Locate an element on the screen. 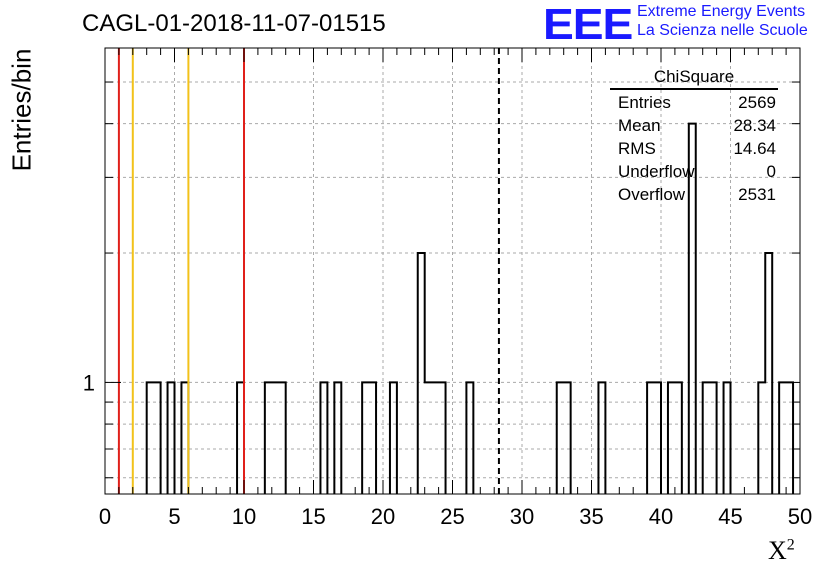 The height and width of the screenshot is (572, 836). stats-label: Entries is located at coordinates (644, 102).